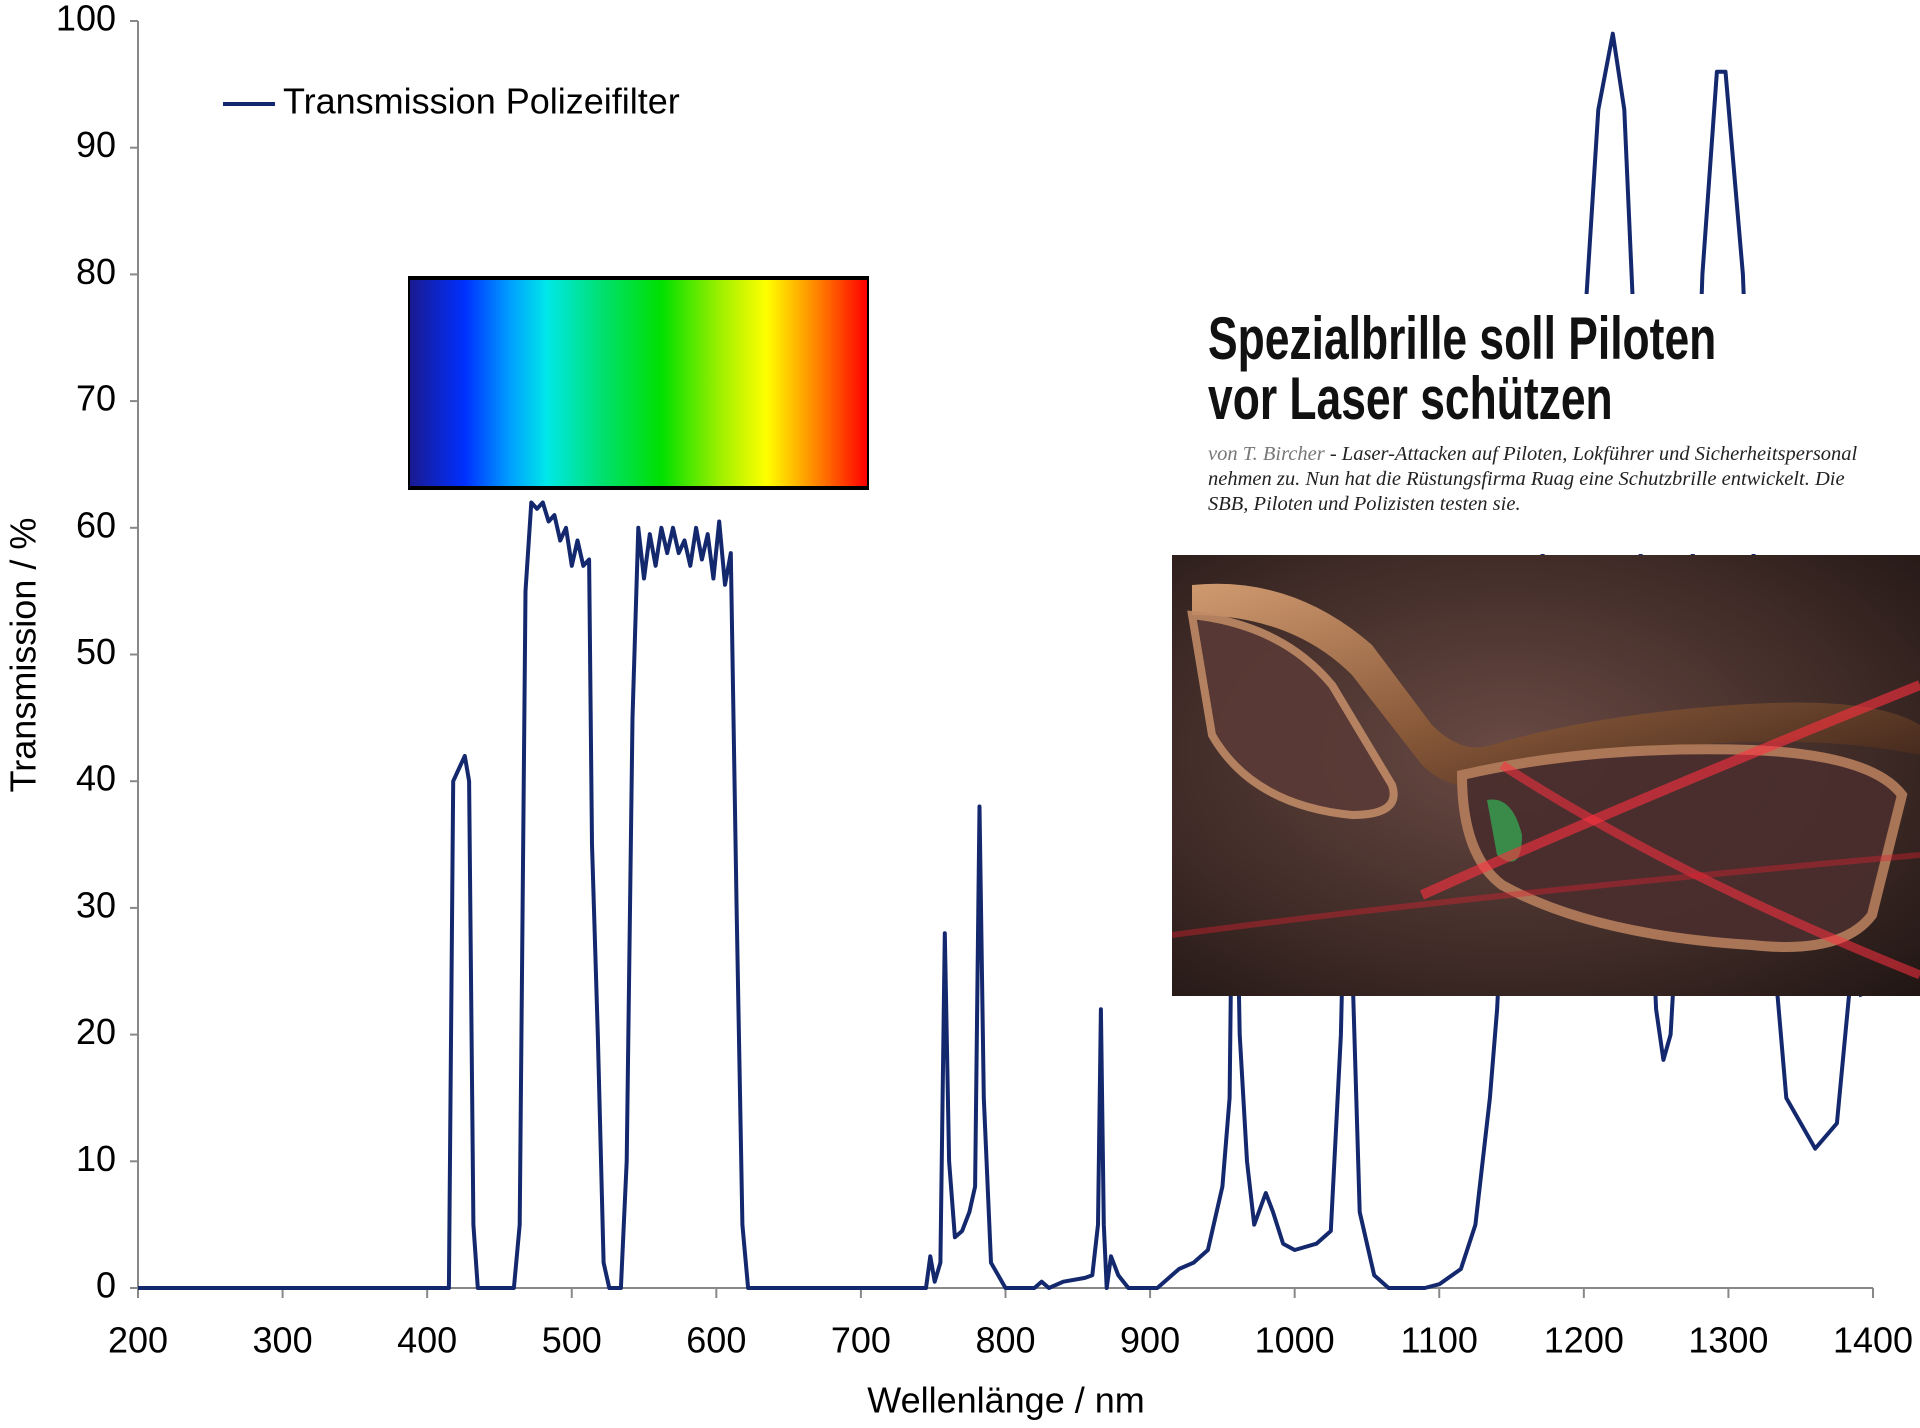 The width and height of the screenshot is (1920, 1428). What do you see at coordinates (106, 1285) in the screenshot?
I see `y-tick-label: 0` at bounding box center [106, 1285].